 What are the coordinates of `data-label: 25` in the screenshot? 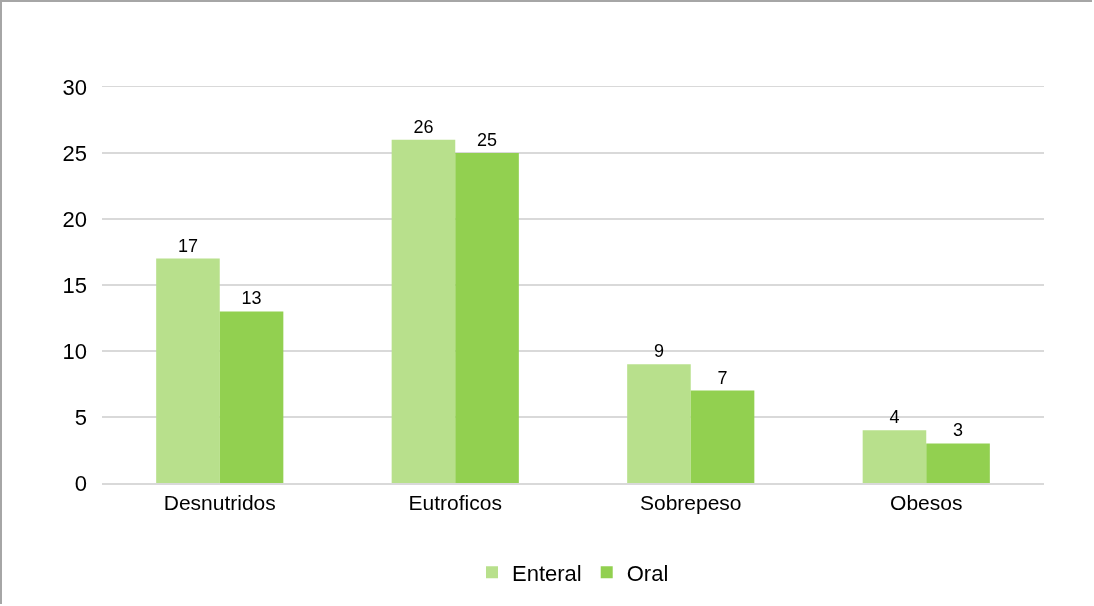 It's located at (487, 140).